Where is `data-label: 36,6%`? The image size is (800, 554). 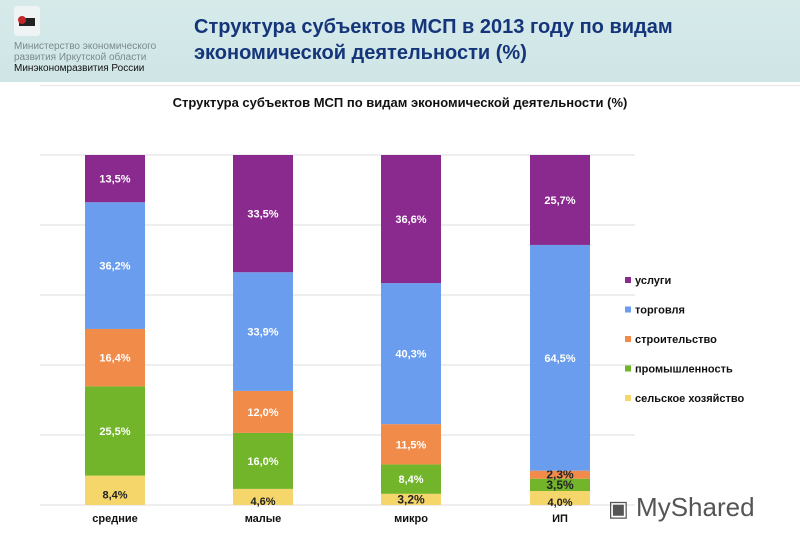 data-label: 36,6% is located at coordinates (410, 220).